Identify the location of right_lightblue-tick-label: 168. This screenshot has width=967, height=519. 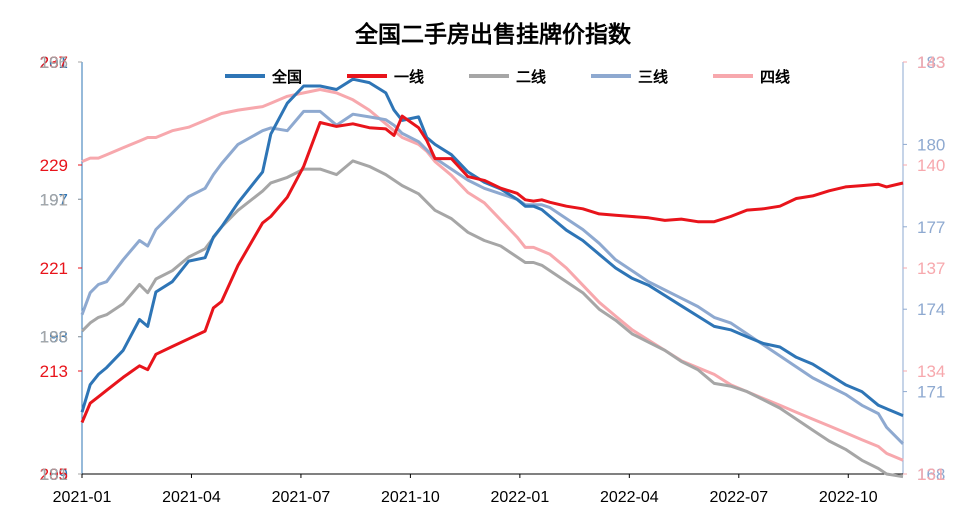
(931, 474).